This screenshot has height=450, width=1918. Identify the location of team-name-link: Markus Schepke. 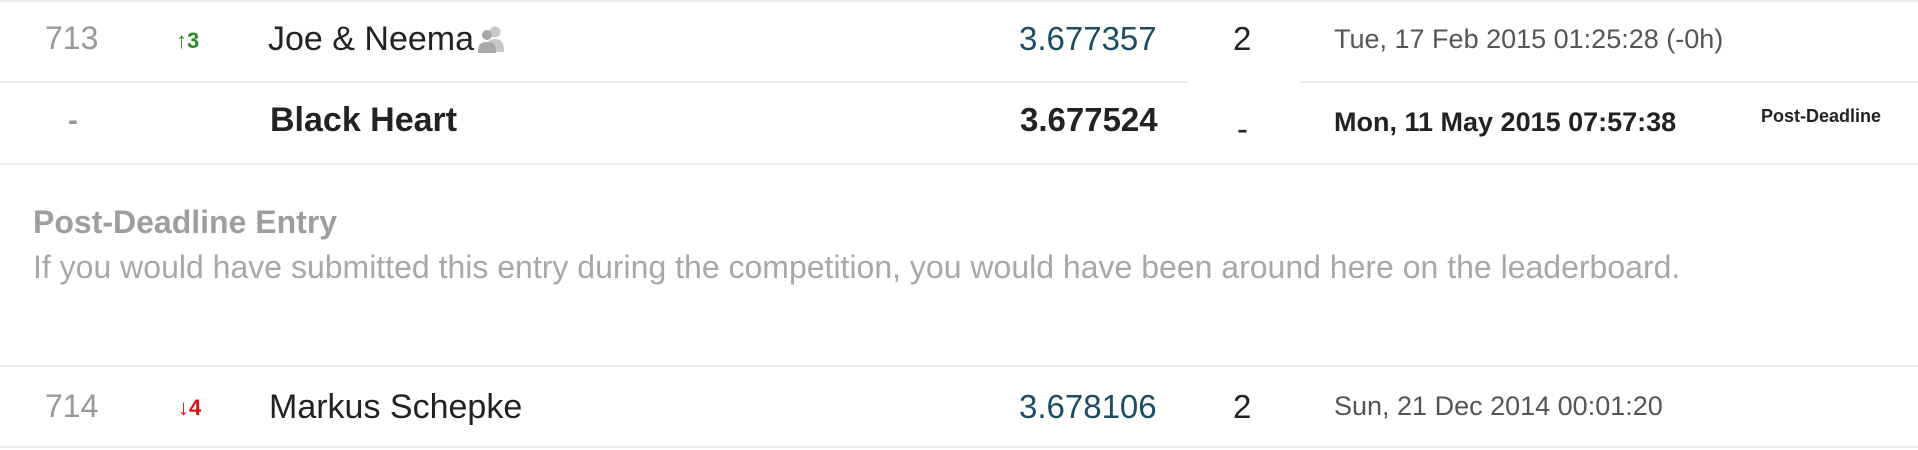
(396, 407).